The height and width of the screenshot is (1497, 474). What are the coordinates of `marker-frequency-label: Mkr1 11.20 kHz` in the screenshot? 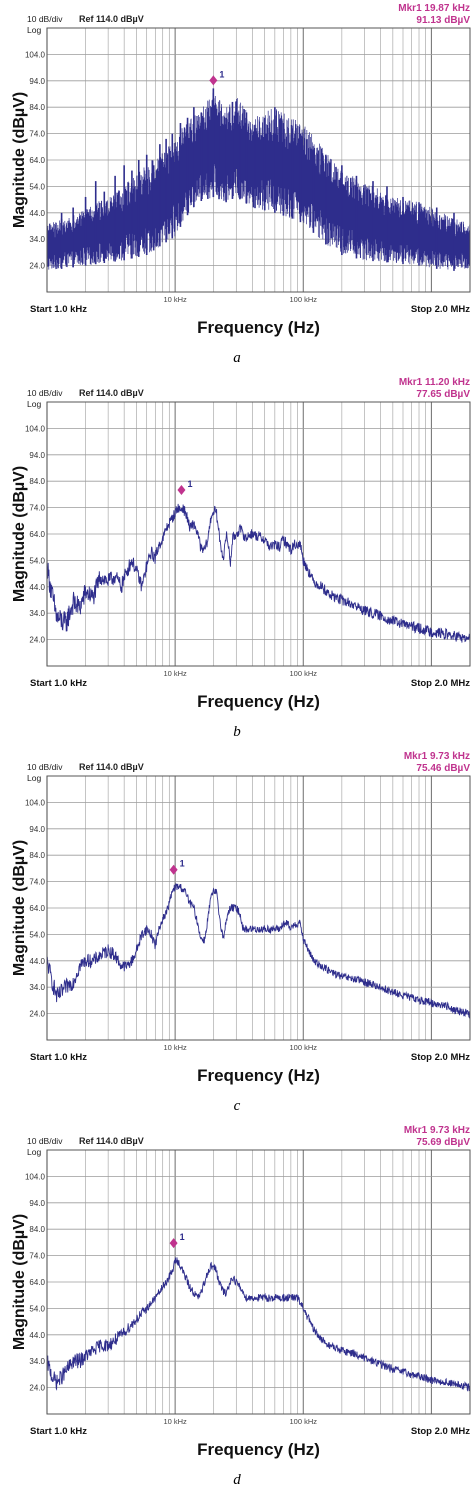 It's located at (434, 382).